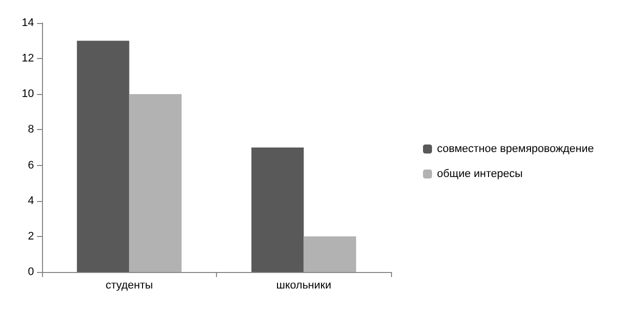  Describe the element at coordinates (31, 165) in the screenshot. I see `y-tick-label: 6` at that location.